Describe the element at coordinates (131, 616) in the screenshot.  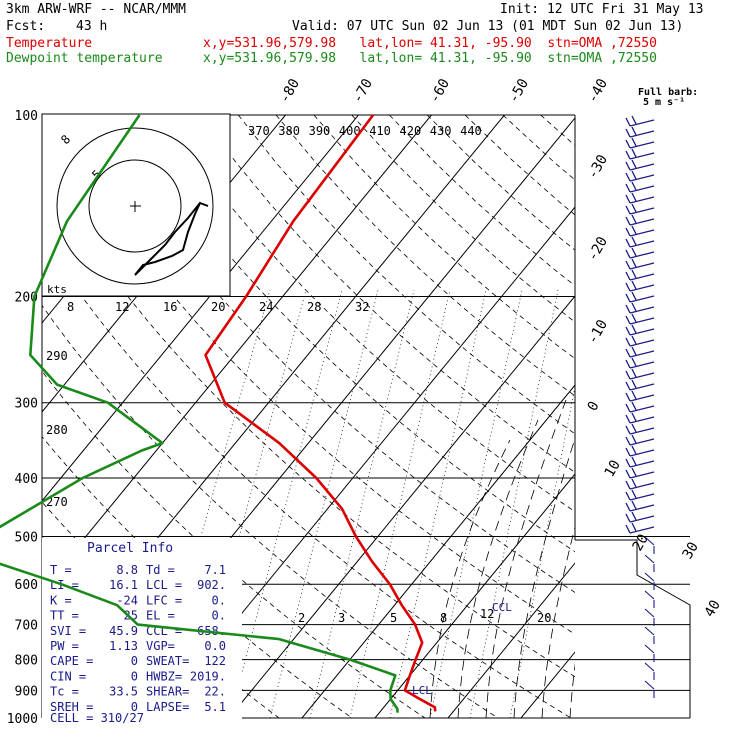
I see `parcel-row-value: 25` at that location.